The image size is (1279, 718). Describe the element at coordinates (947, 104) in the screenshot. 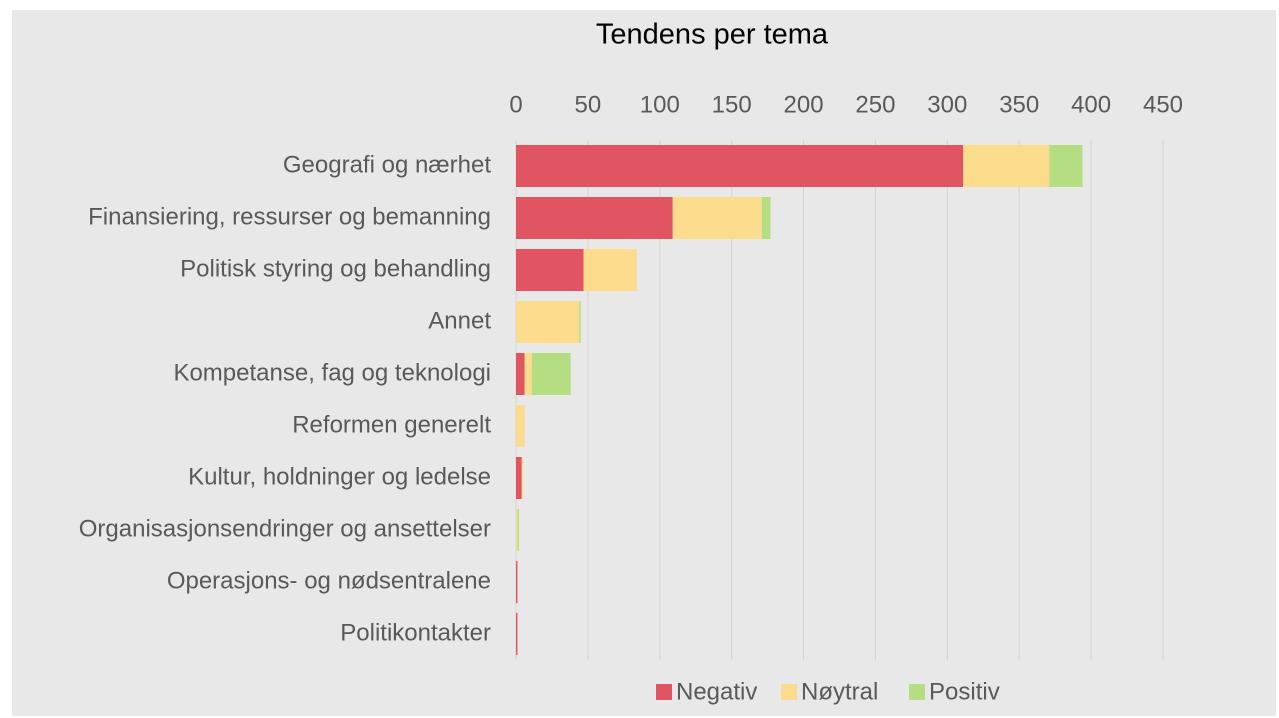

I see `x-tick-label: 300` at that location.